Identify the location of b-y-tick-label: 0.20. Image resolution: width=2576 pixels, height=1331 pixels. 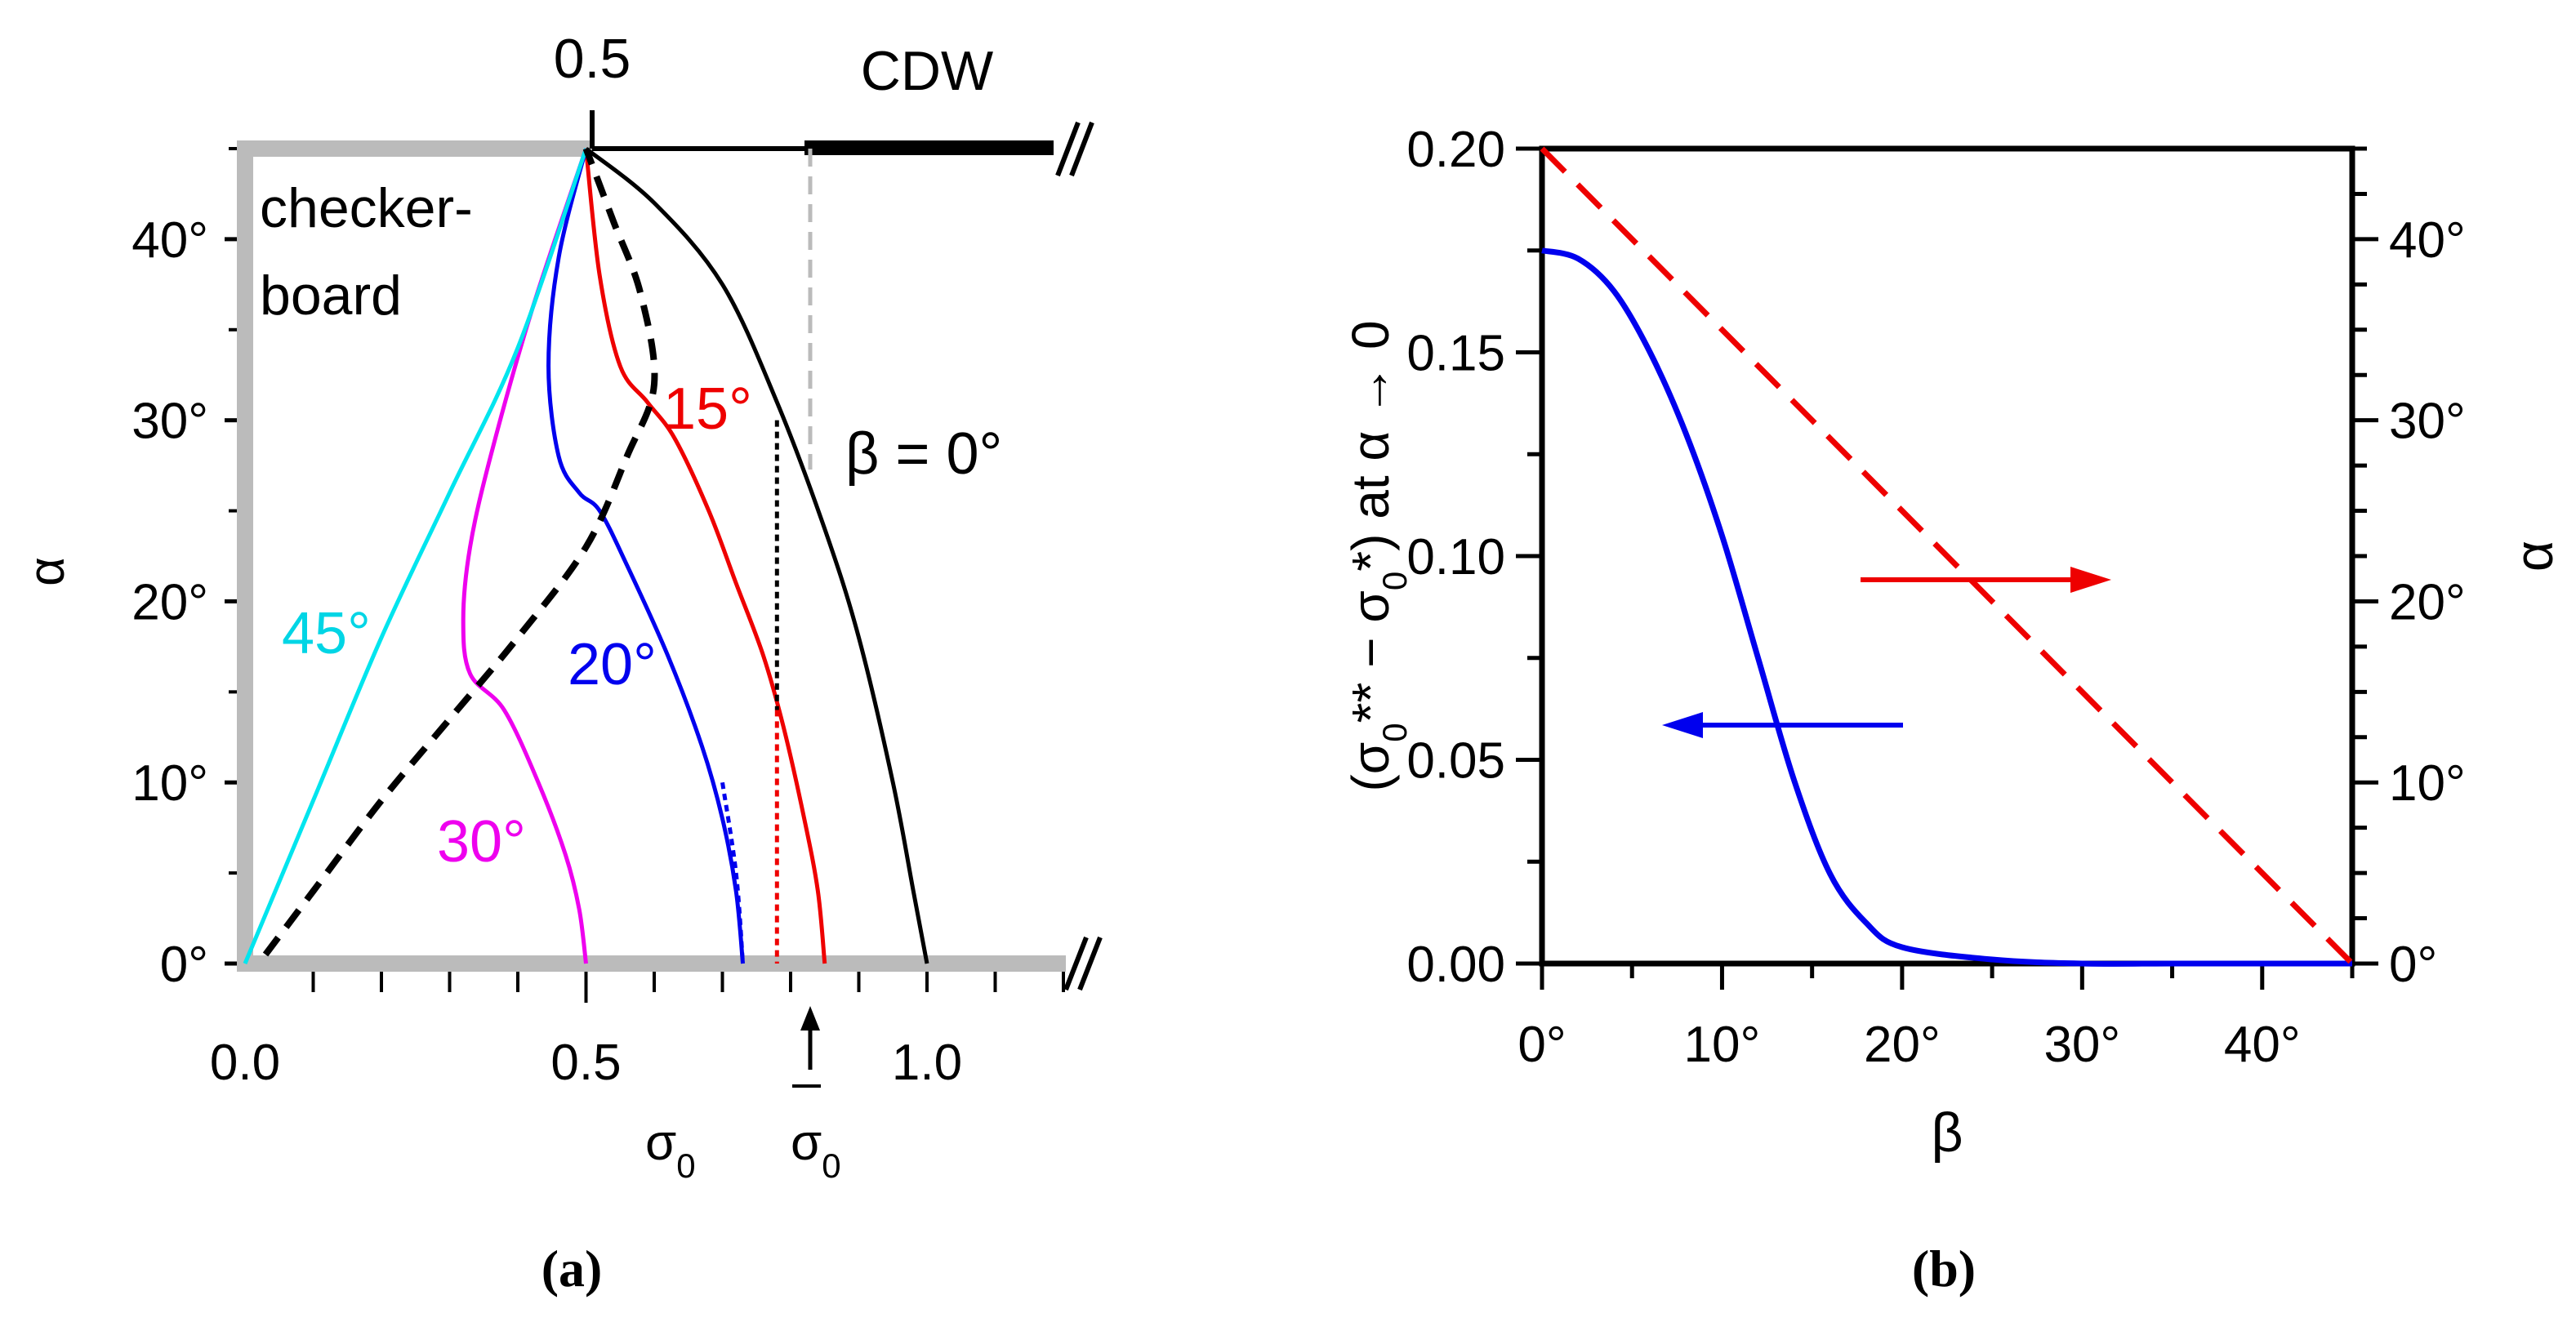
(1455, 150).